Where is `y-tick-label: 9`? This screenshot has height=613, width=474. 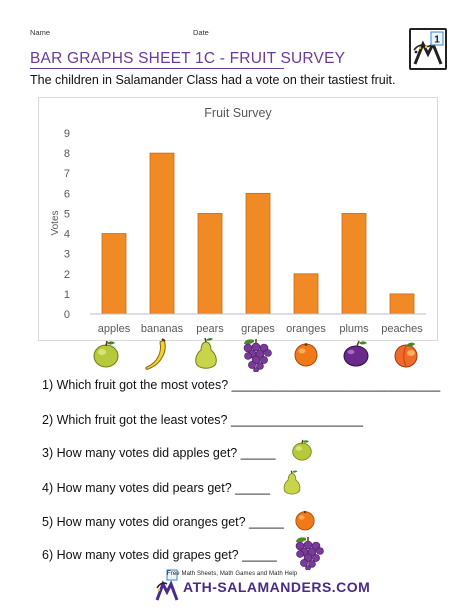 y-tick-label: 9 is located at coordinates (67, 134).